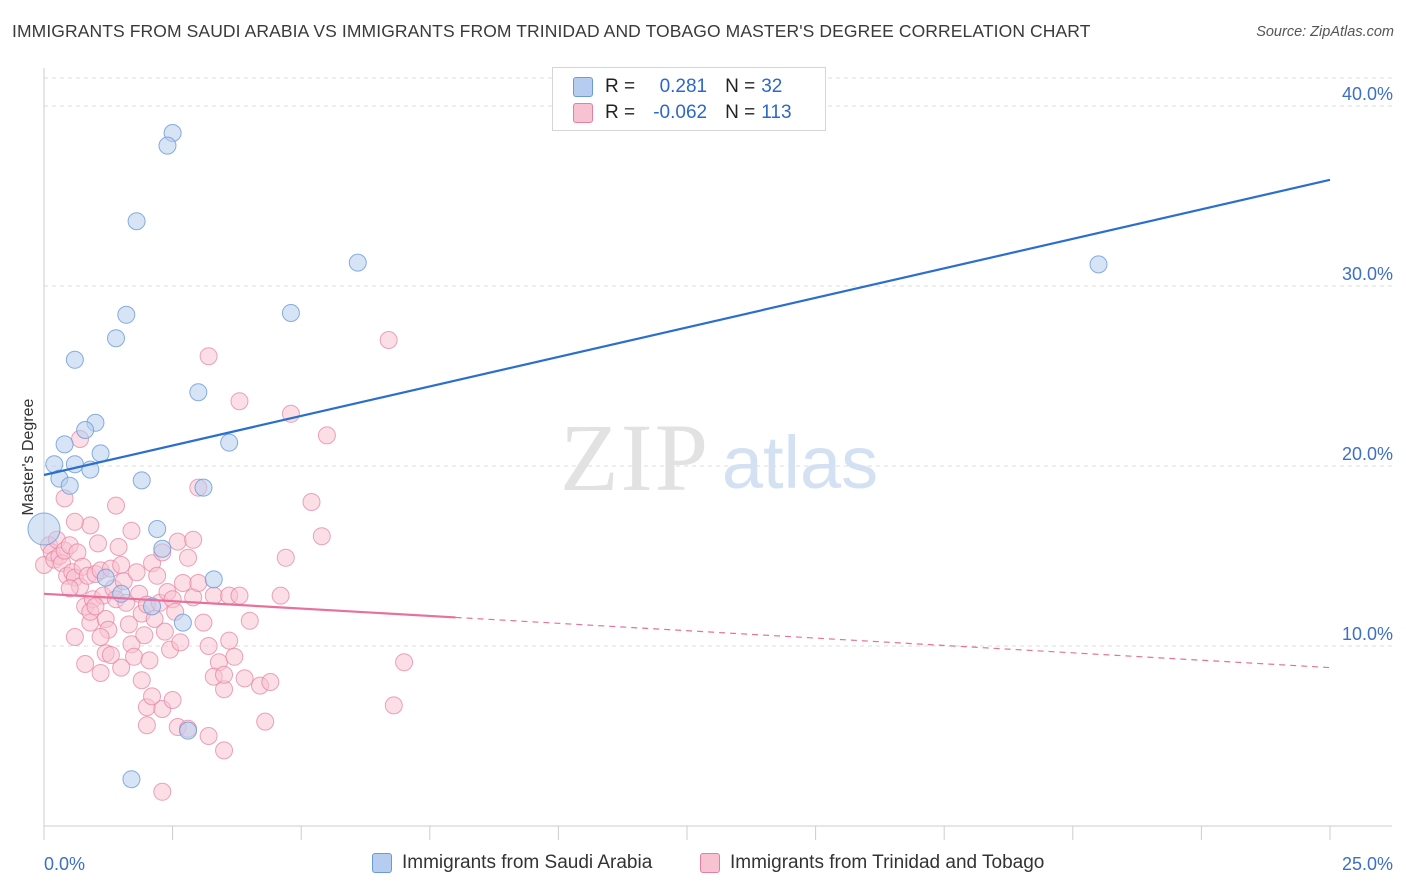  I want to click on legend-label-saudi: Immigrants from Saudi Arabia, so click(527, 862).